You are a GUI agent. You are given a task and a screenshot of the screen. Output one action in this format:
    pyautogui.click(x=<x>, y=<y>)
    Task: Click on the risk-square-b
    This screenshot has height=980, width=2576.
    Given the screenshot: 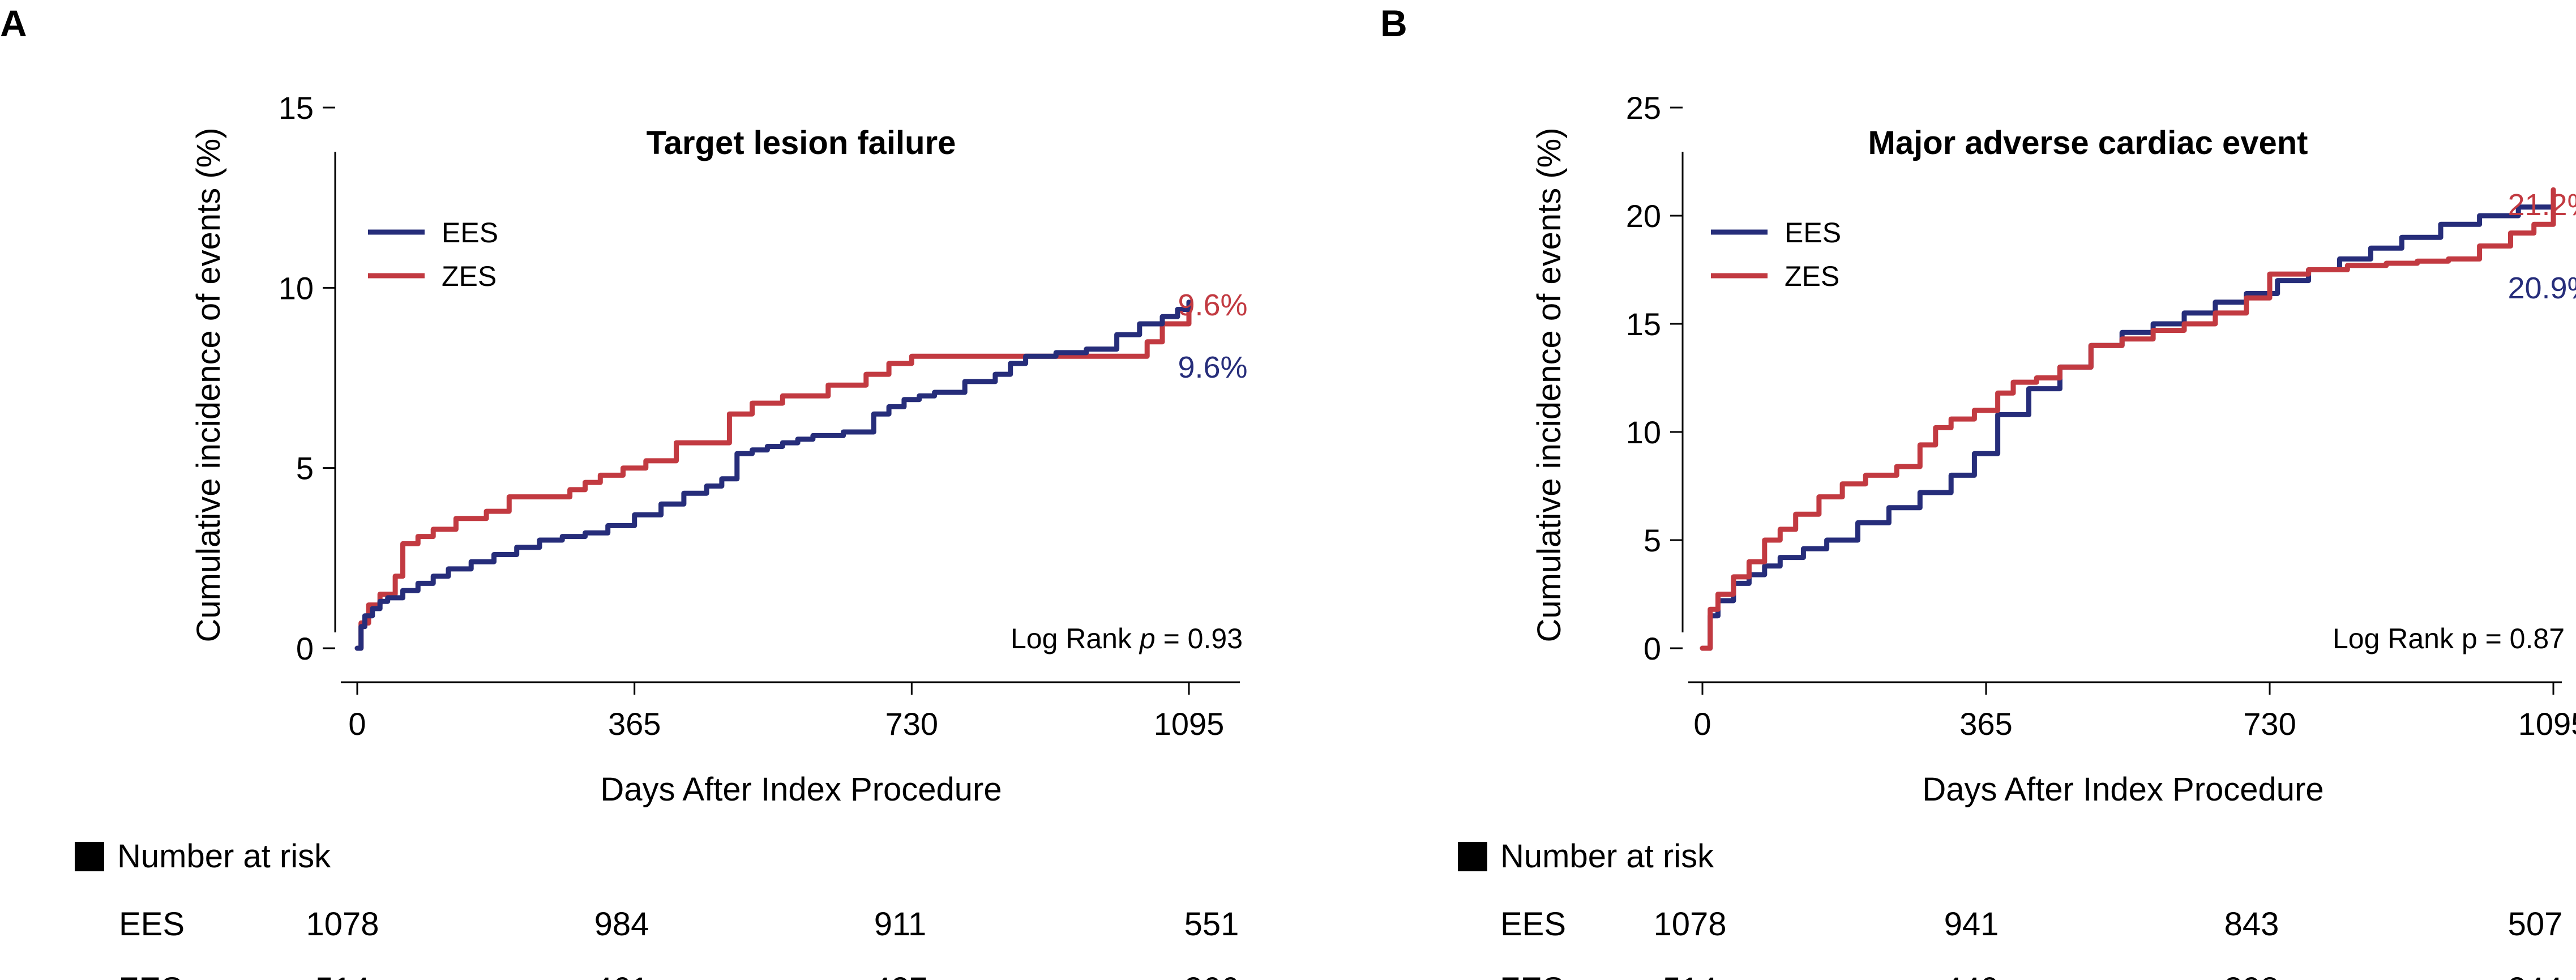 What is the action you would take?
    pyautogui.click(x=1472, y=856)
    